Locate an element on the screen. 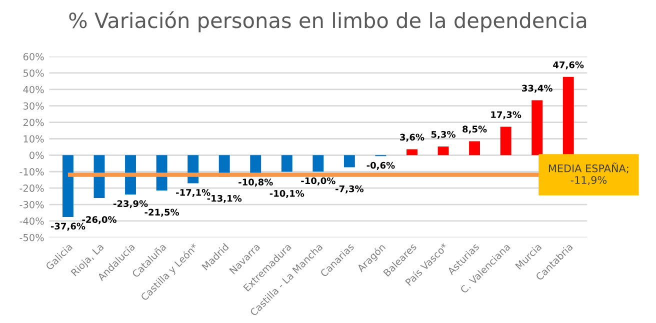 The height and width of the screenshot is (323, 656). y-tick-label: -50% is located at coordinates (32, 238).